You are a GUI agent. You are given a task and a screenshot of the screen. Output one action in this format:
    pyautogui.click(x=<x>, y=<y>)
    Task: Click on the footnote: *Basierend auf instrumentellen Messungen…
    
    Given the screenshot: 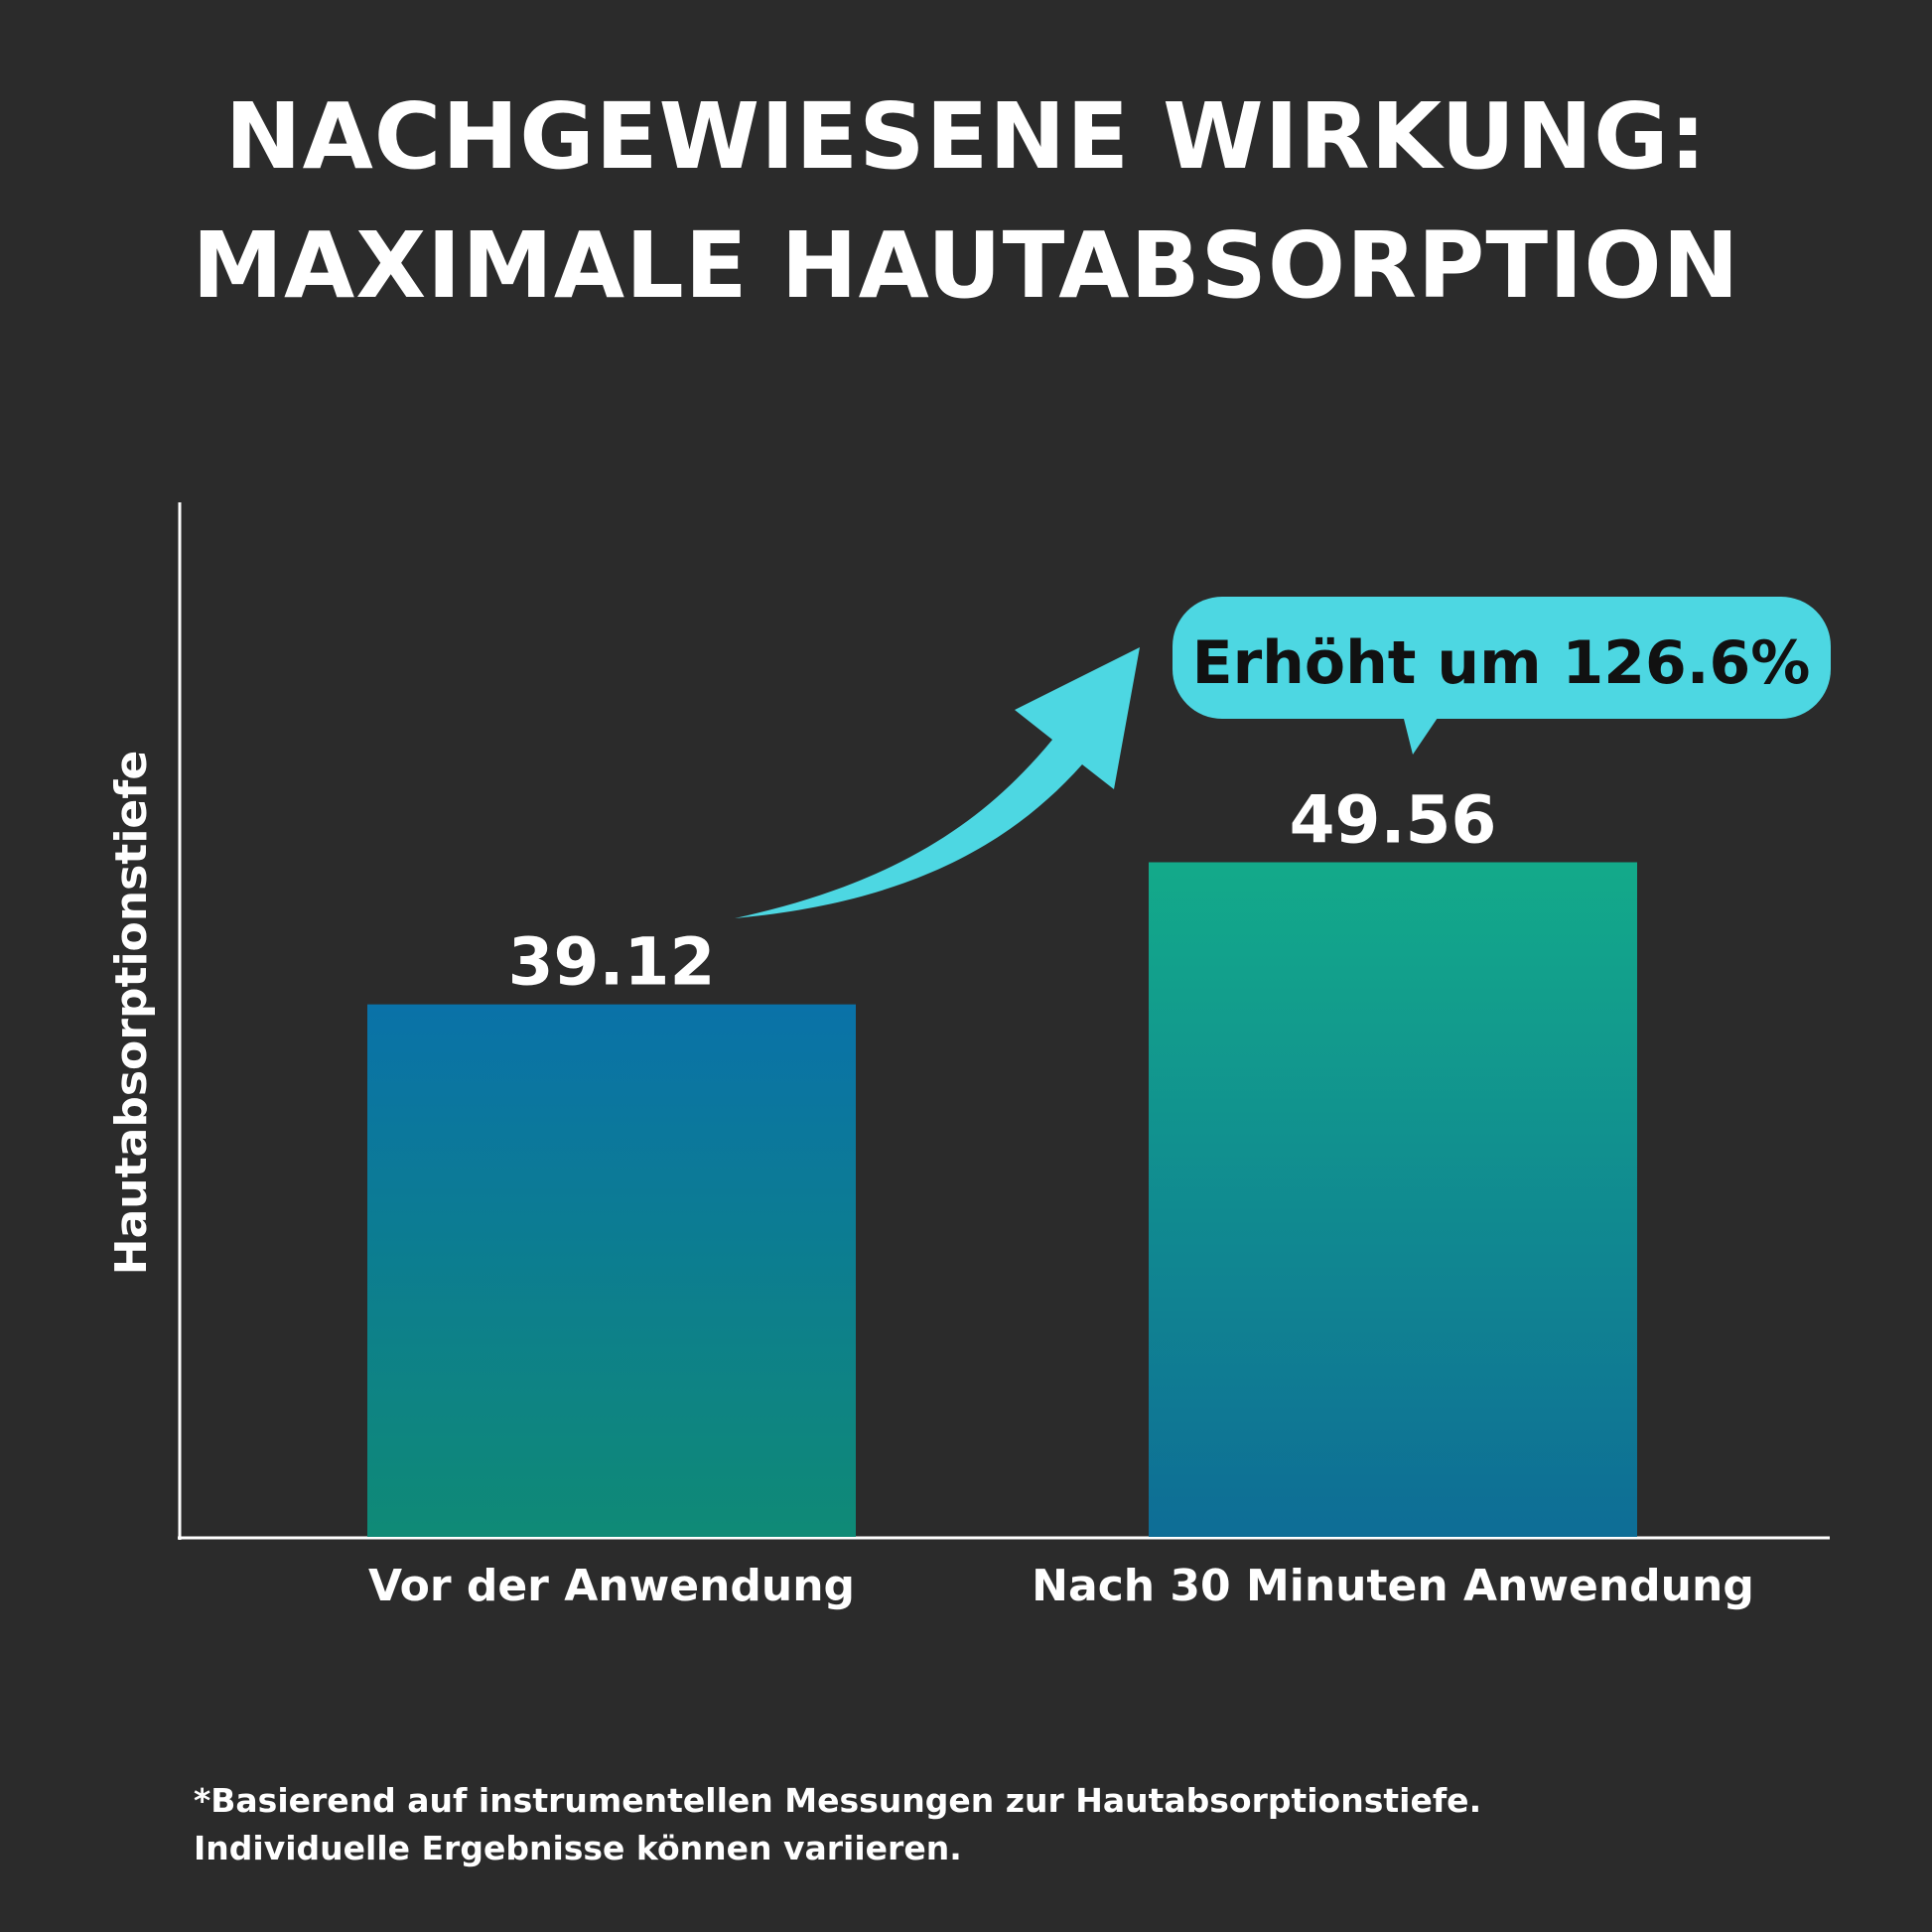 What is the action you would take?
    pyautogui.click(x=837, y=1825)
    